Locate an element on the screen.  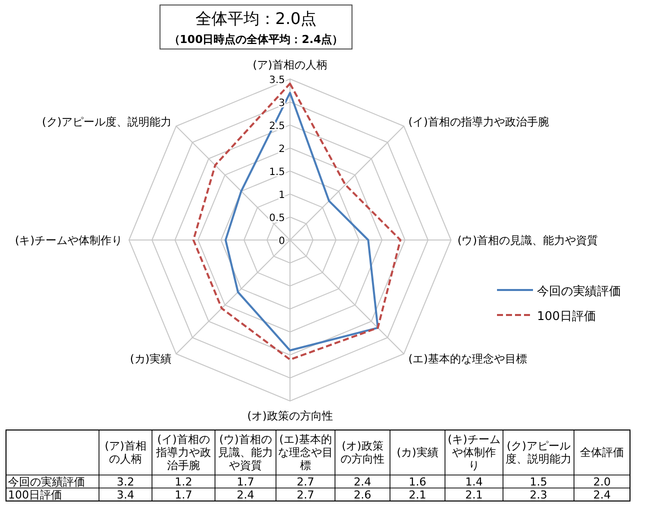
y-tick-label: 1 is located at coordinates (281, 195).